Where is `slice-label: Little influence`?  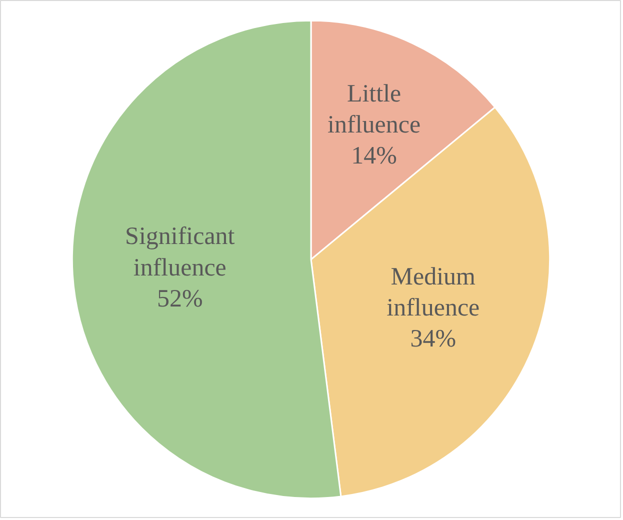
slice-label: Little influence is located at coordinates (374, 109).